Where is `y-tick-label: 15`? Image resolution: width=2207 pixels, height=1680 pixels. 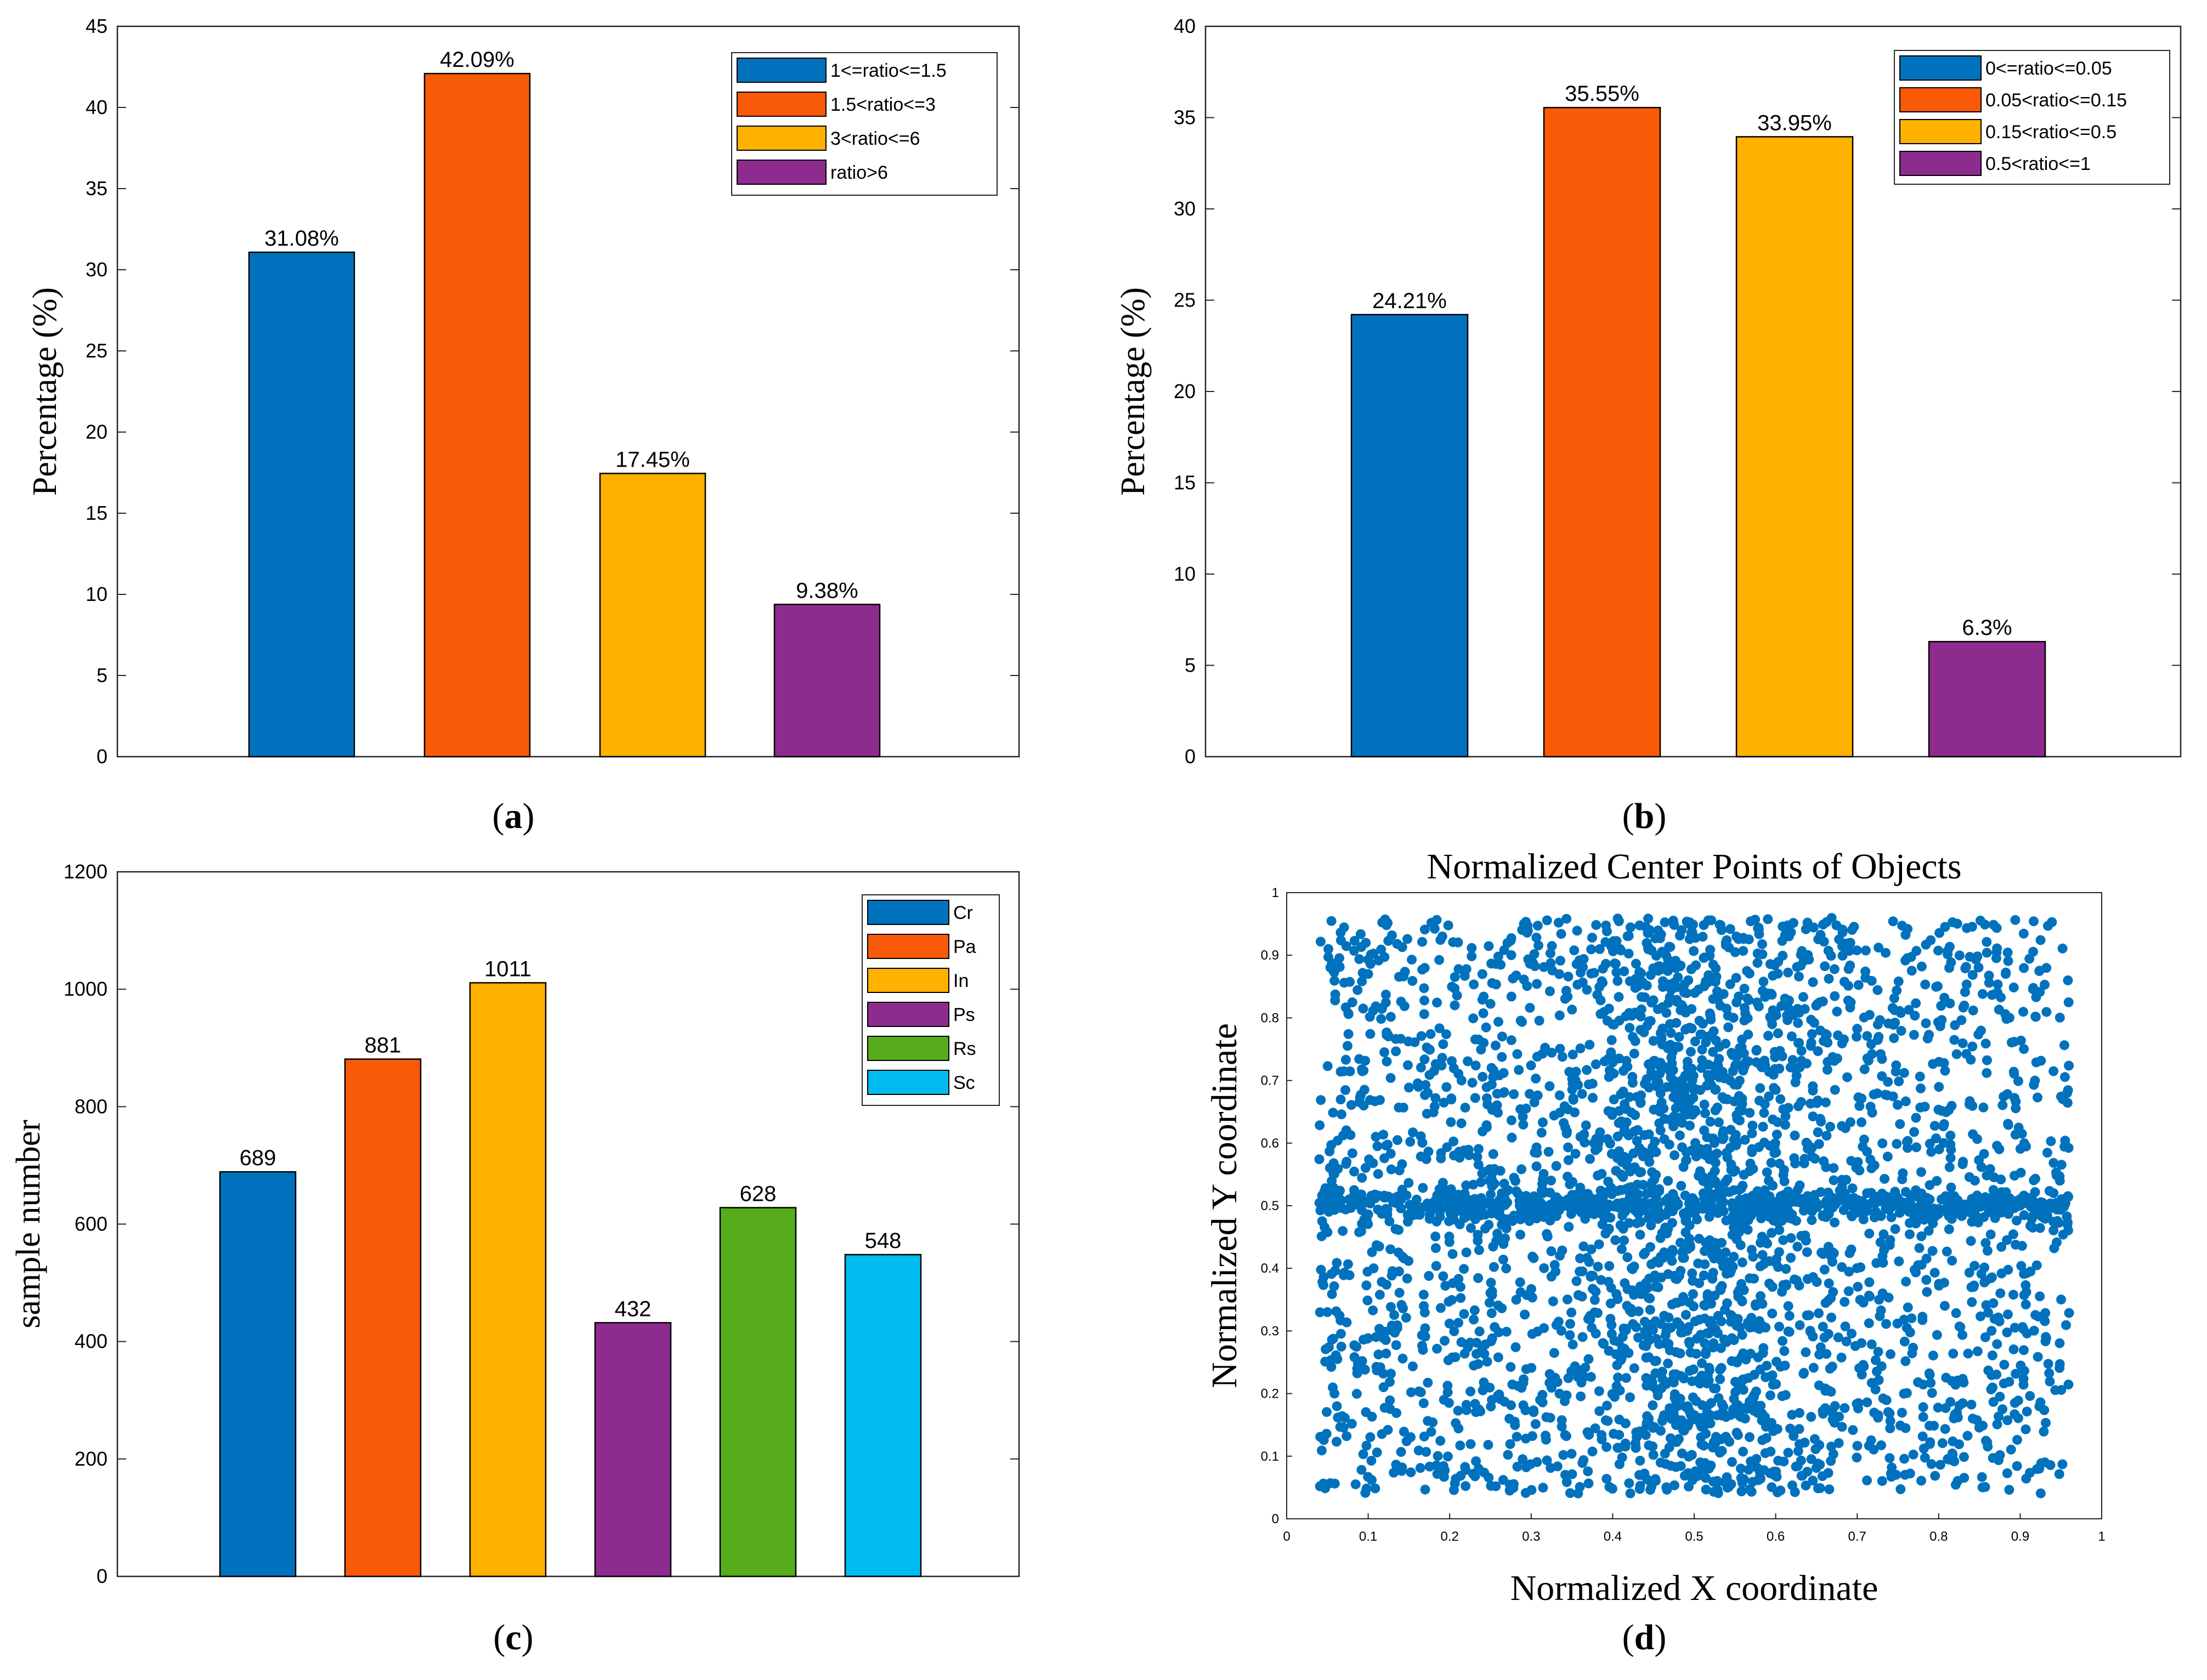
y-tick-label: 15 is located at coordinates (96, 513).